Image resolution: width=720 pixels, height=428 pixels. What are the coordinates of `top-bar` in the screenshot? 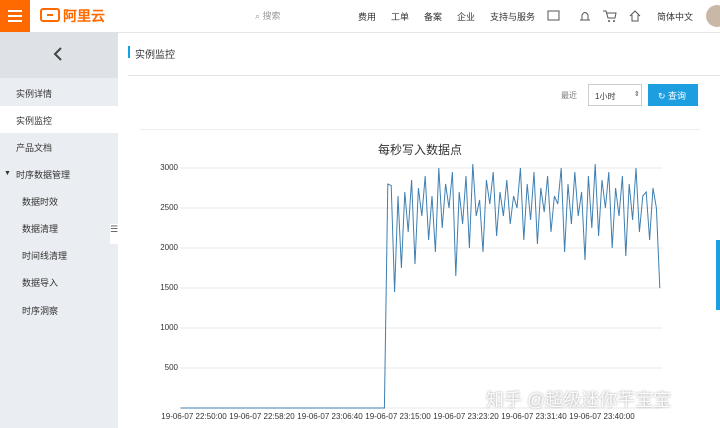 It's located at (360, 16).